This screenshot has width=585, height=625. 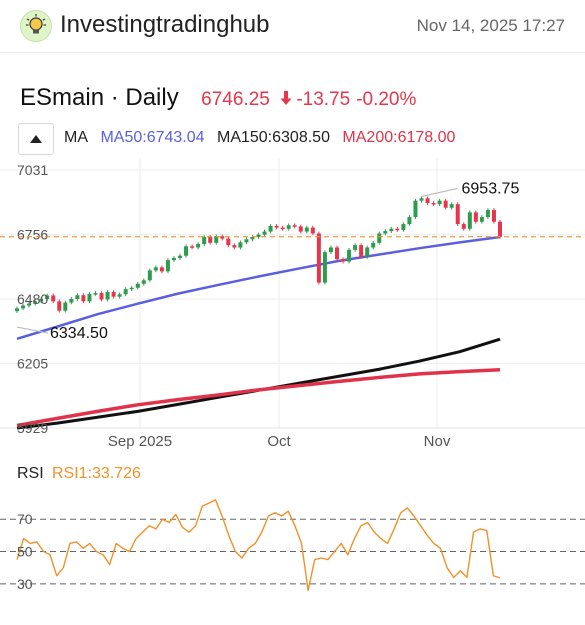 I want to click on y-tick-label: 7031, so click(x=32, y=170).